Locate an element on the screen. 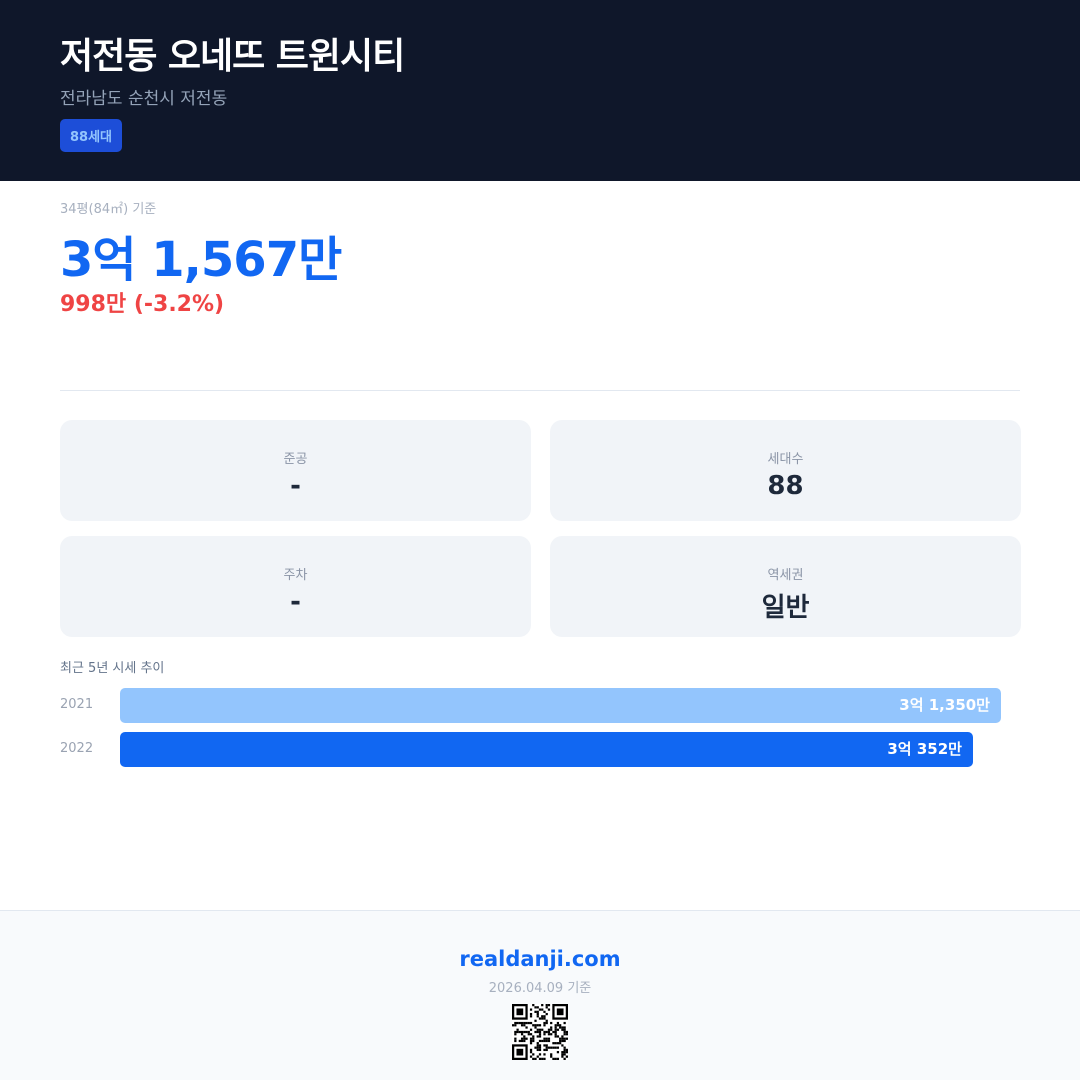 This screenshot has width=1080, height=1080. price-value: 3억 1,567만 is located at coordinates (201, 260).